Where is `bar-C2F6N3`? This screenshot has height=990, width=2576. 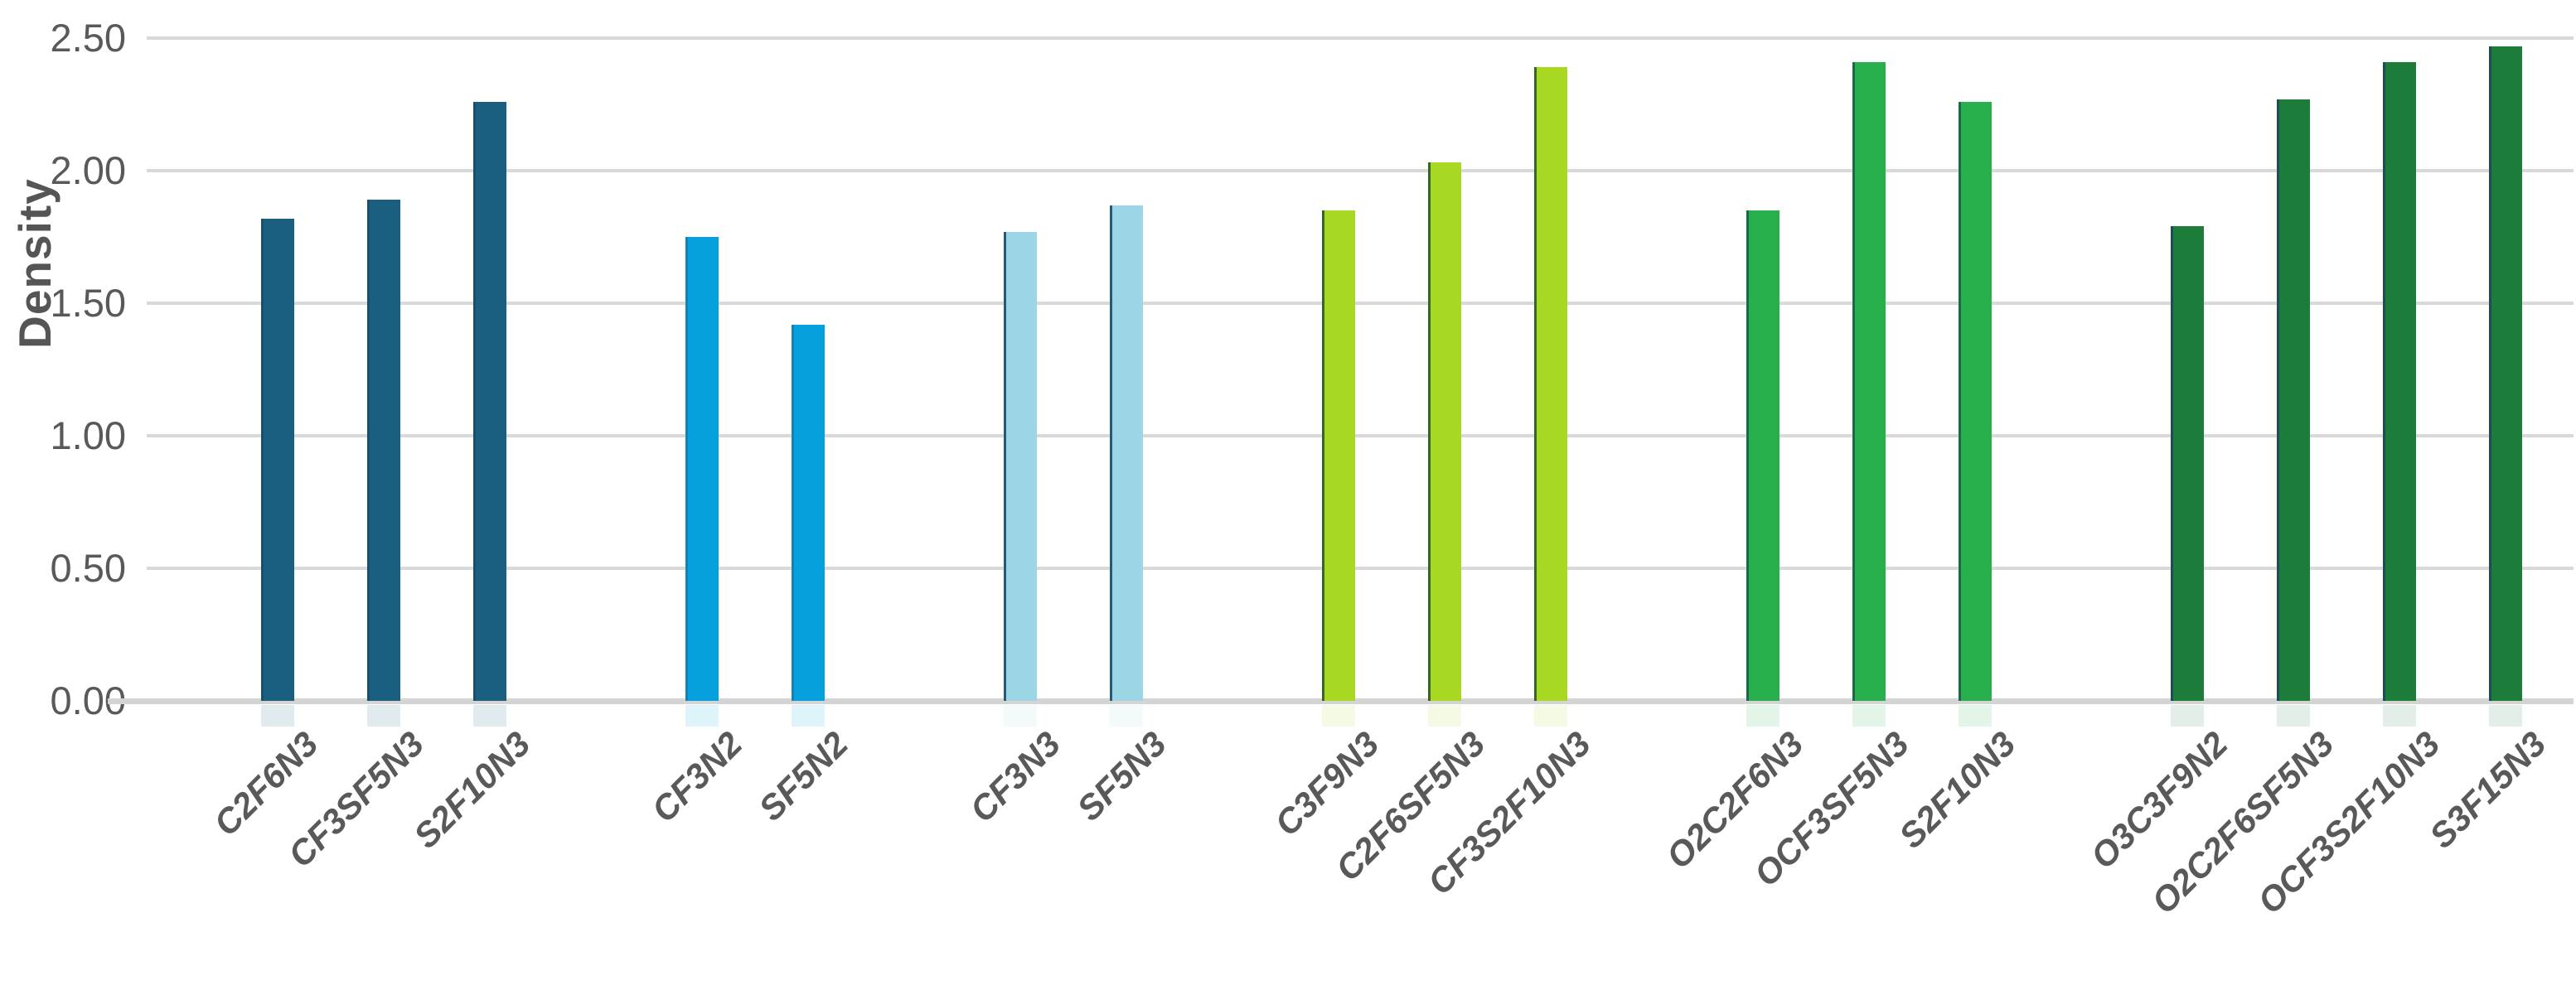 bar-C2F6N3 is located at coordinates (277, 460).